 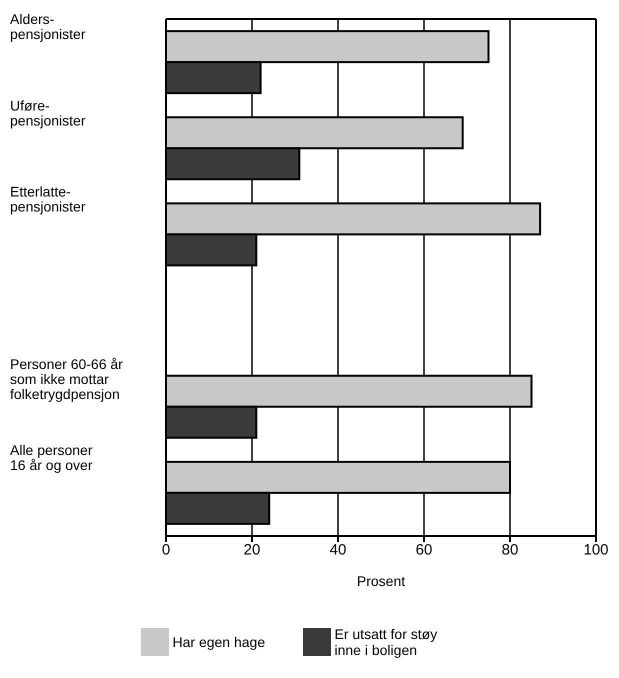 What do you see at coordinates (424, 550) in the screenshot?
I see `x-tick-label: 60` at bounding box center [424, 550].